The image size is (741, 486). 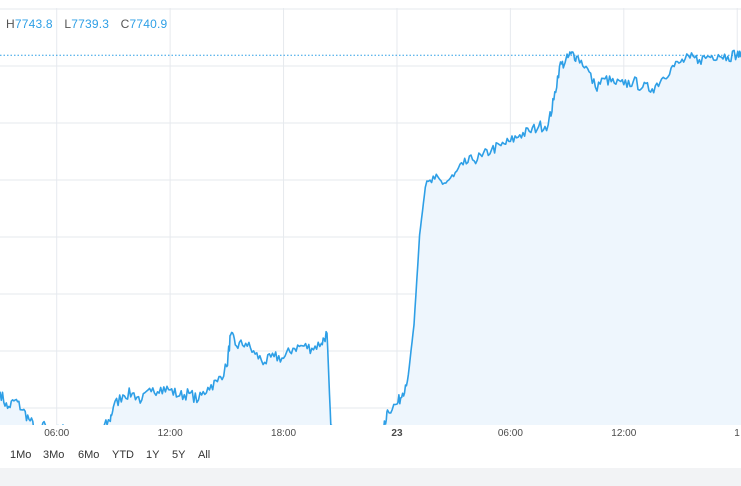 What do you see at coordinates (68, 24) in the screenshot?
I see `low-key: L` at bounding box center [68, 24].